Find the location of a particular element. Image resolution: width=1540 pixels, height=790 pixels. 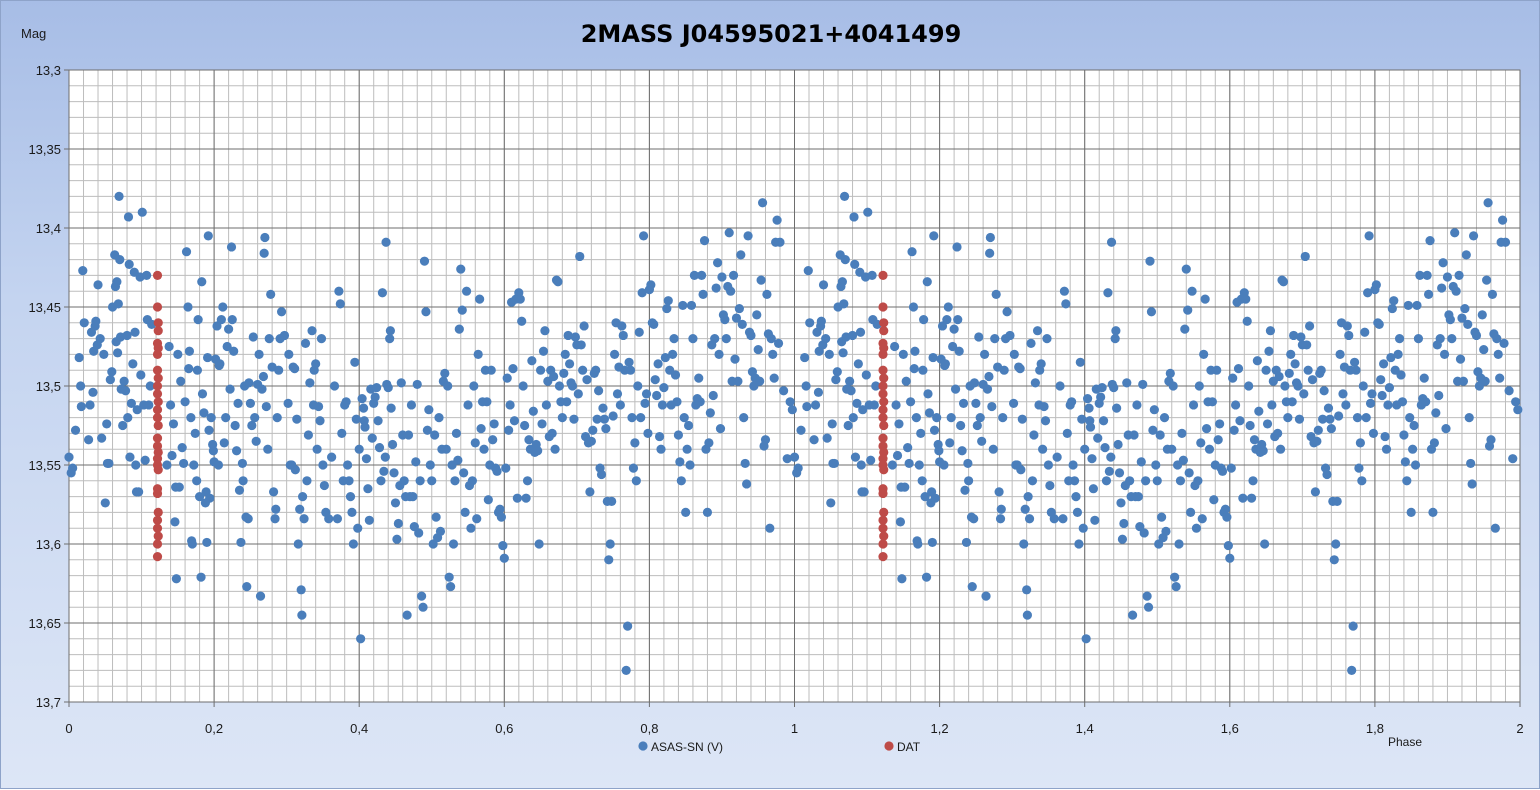

chart-title: 2MASS J04595021+4041499 is located at coordinates (771, 34).